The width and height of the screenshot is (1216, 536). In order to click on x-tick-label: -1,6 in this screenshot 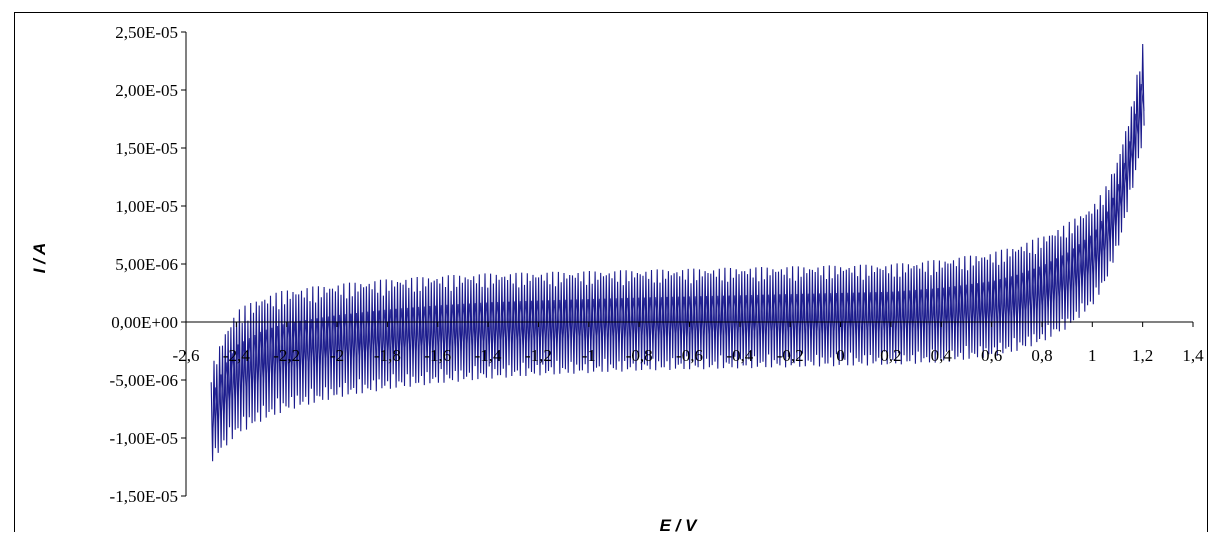, I will do `click(437, 355)`.